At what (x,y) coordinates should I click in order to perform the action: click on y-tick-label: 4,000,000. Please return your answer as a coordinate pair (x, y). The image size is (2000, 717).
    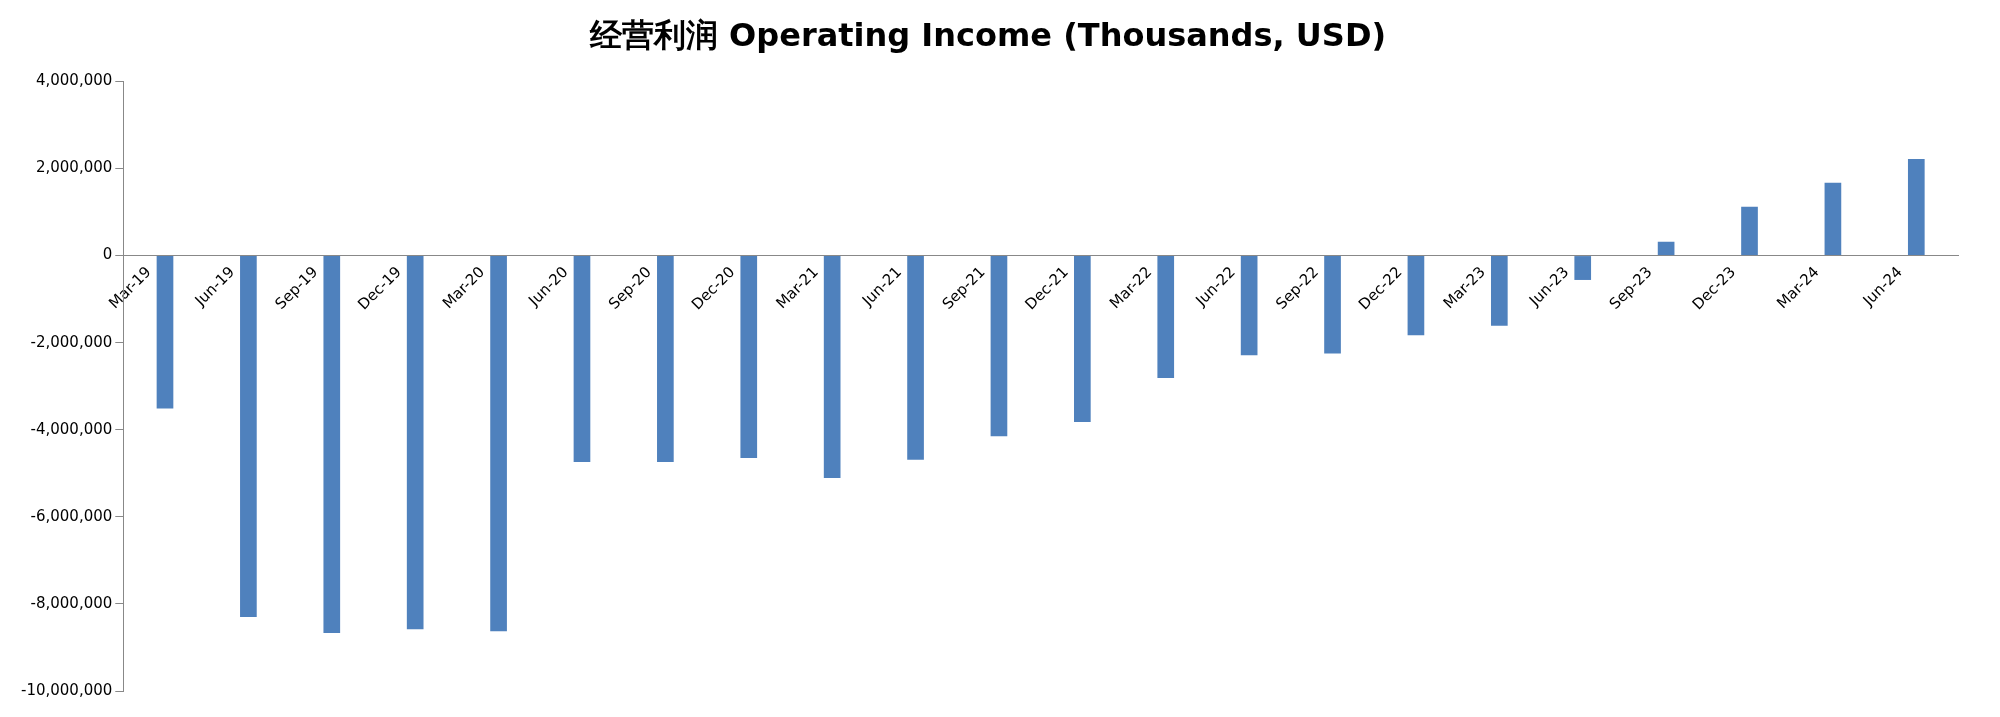
    Looking at the image, I should click on (74, 80).